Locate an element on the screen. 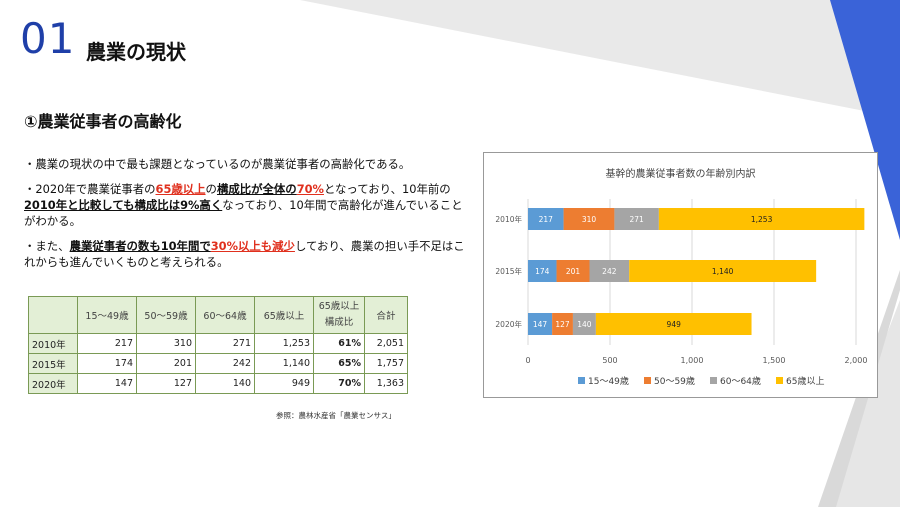  source-note: 参照：農林水産省「農業センサス」 is located at coordinates (336, 415).